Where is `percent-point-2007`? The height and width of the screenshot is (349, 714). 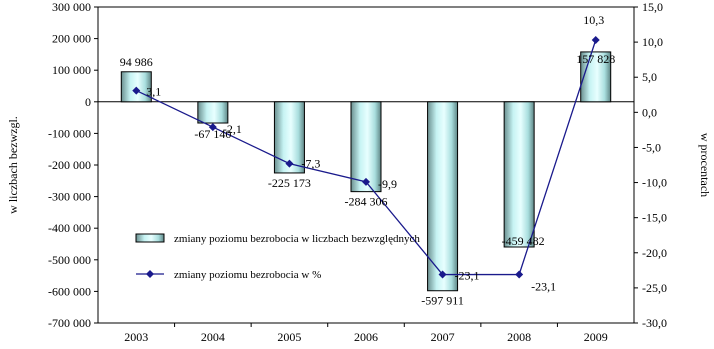 percent-point-2007 is located at coordinates (442, 274).